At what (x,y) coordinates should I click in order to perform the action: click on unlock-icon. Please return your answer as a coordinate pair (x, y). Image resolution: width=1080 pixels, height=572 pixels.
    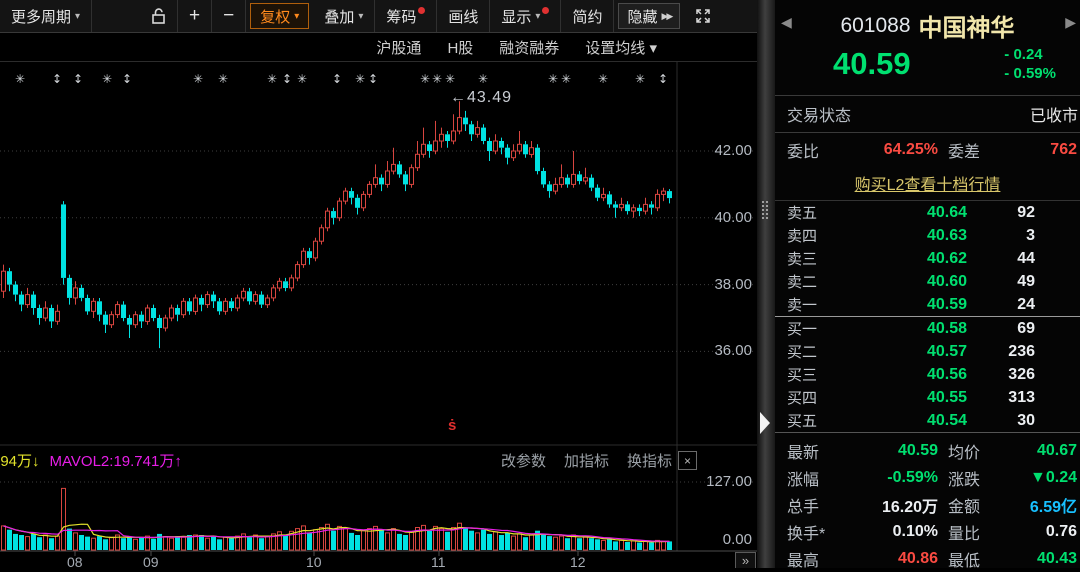
    Looking at the image, I should click on (158, 15).